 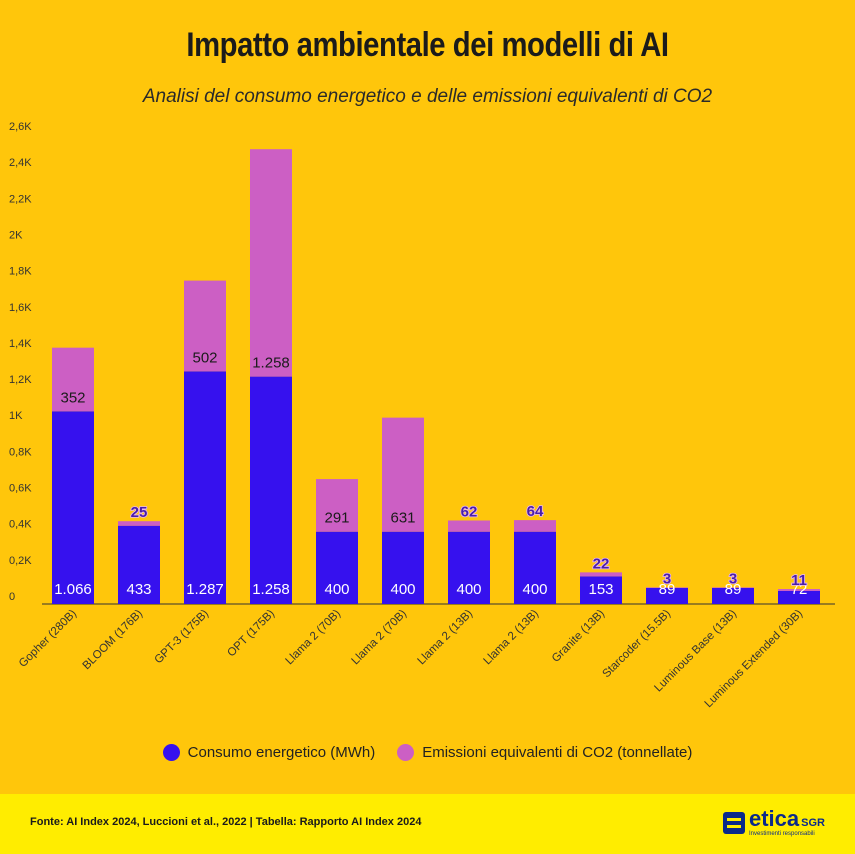 I want to click on logo-word: etica, so click(x=774, y=818).